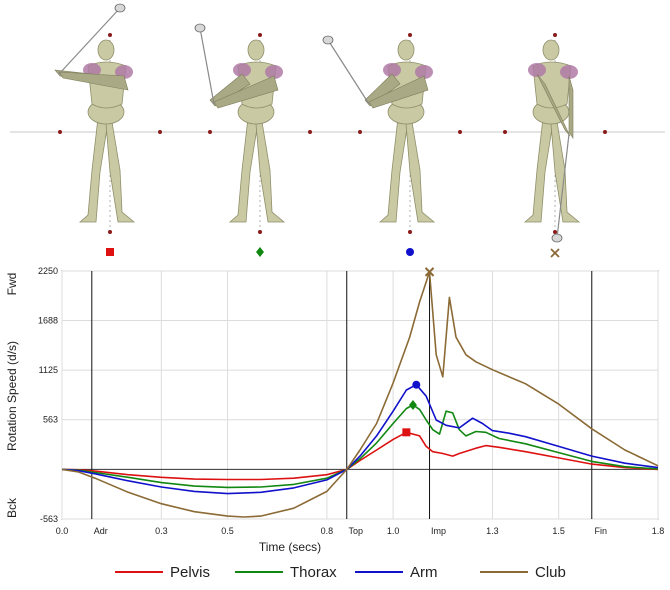 The image size is (670, 590). Describe the element at coordinates (110, 252) in the screenshot. I see `figure-marker-square` at that location.